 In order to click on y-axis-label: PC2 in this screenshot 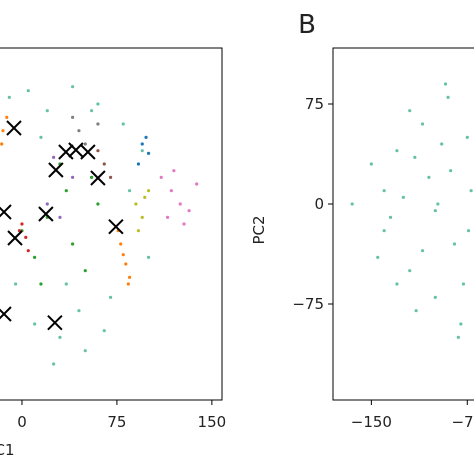, I will do `click(259, 229)`.